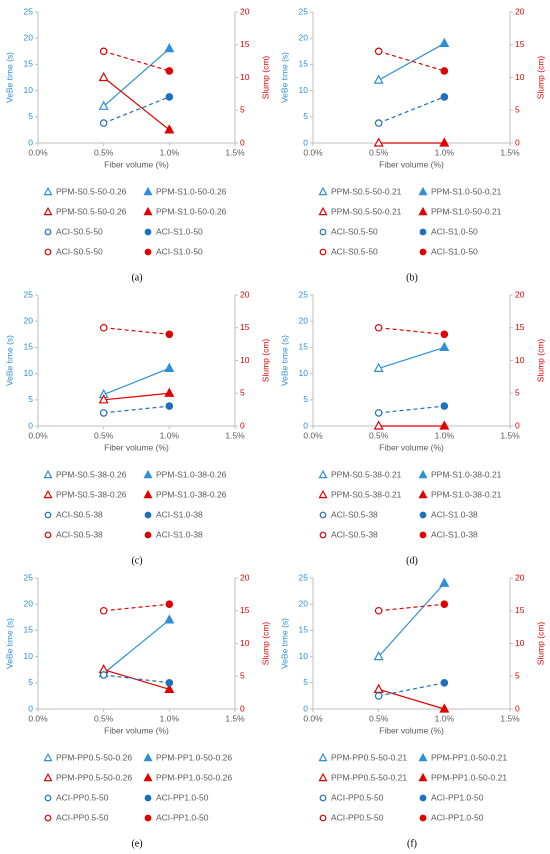 Image resolution: width=550 pixels, height=854 pixels. What do you see at coordinates (235, 718) in the screenshot?
I see `x-tick-label: 1.5%` at bounding box center [235, 718].